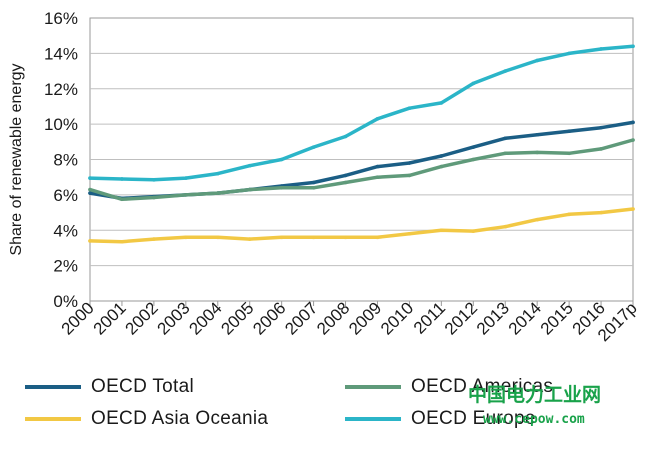  Describe the element at coordinates (440, 419) in the screenshot. I see `legend-item-oecd-europe: OECD Europe` at that location.